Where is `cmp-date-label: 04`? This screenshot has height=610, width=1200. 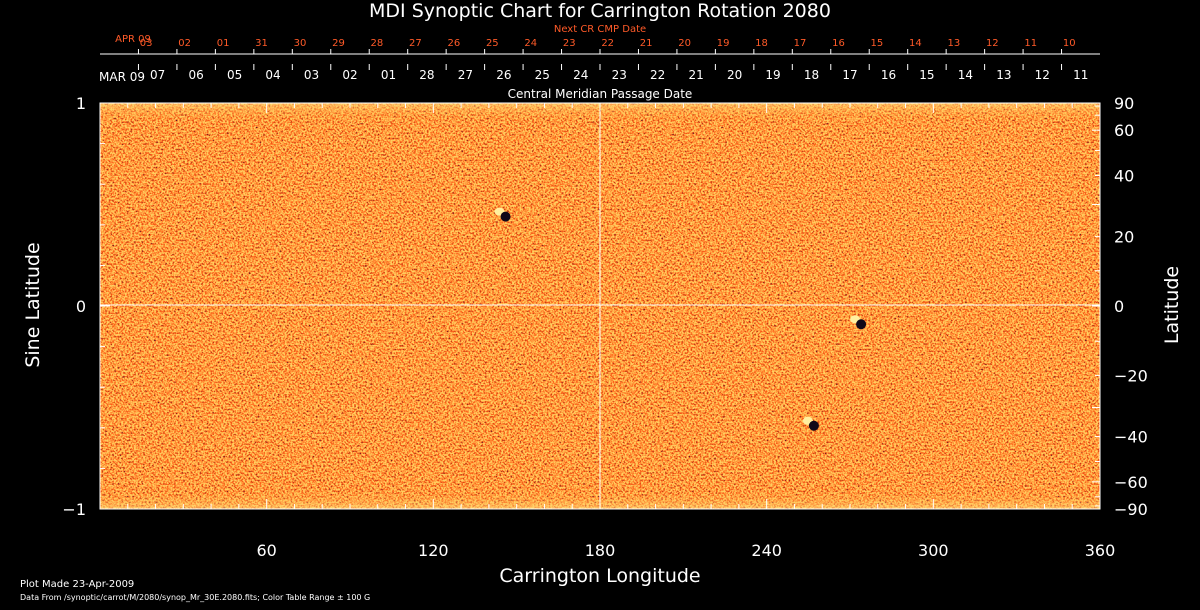
cmp-date-label: 04 is located at coordinates (272, 75).